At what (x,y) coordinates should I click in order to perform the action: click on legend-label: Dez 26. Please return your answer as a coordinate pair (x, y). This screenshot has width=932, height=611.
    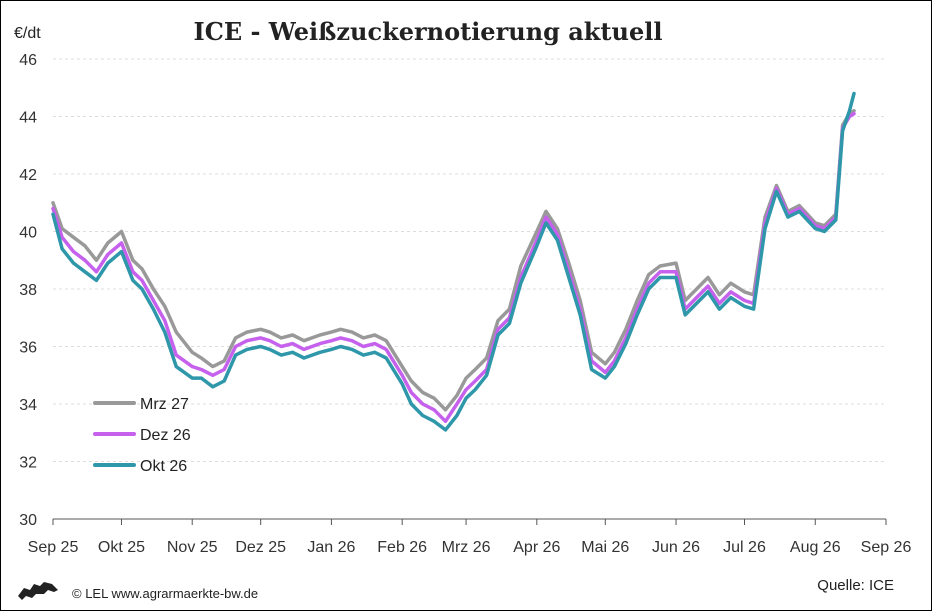
    Looking at the image, I should click on (165, 435).